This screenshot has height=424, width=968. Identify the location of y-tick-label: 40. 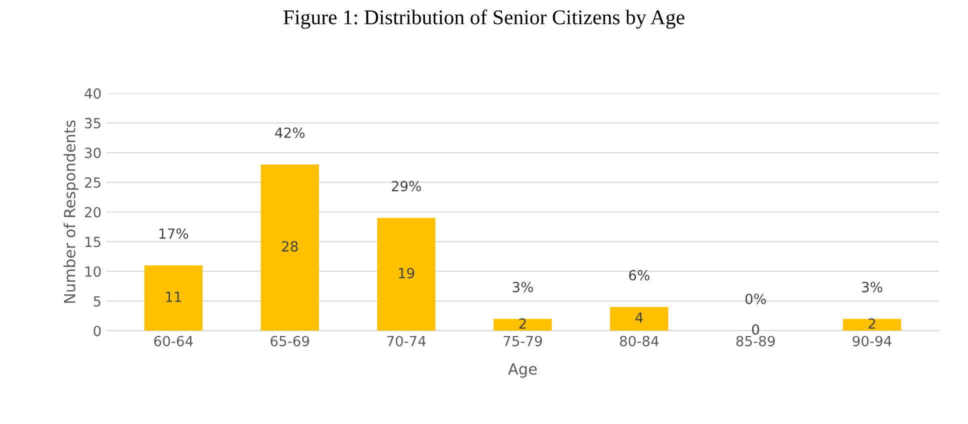
(92, 93).